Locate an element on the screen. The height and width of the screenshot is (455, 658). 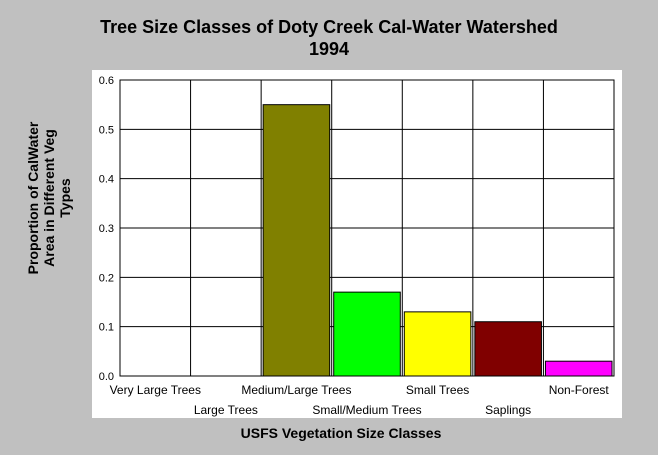
y-ticks: 0.0 0.1 0.2 0.3 0.4 0.5 0.6 is located at coordinates (106, 229).